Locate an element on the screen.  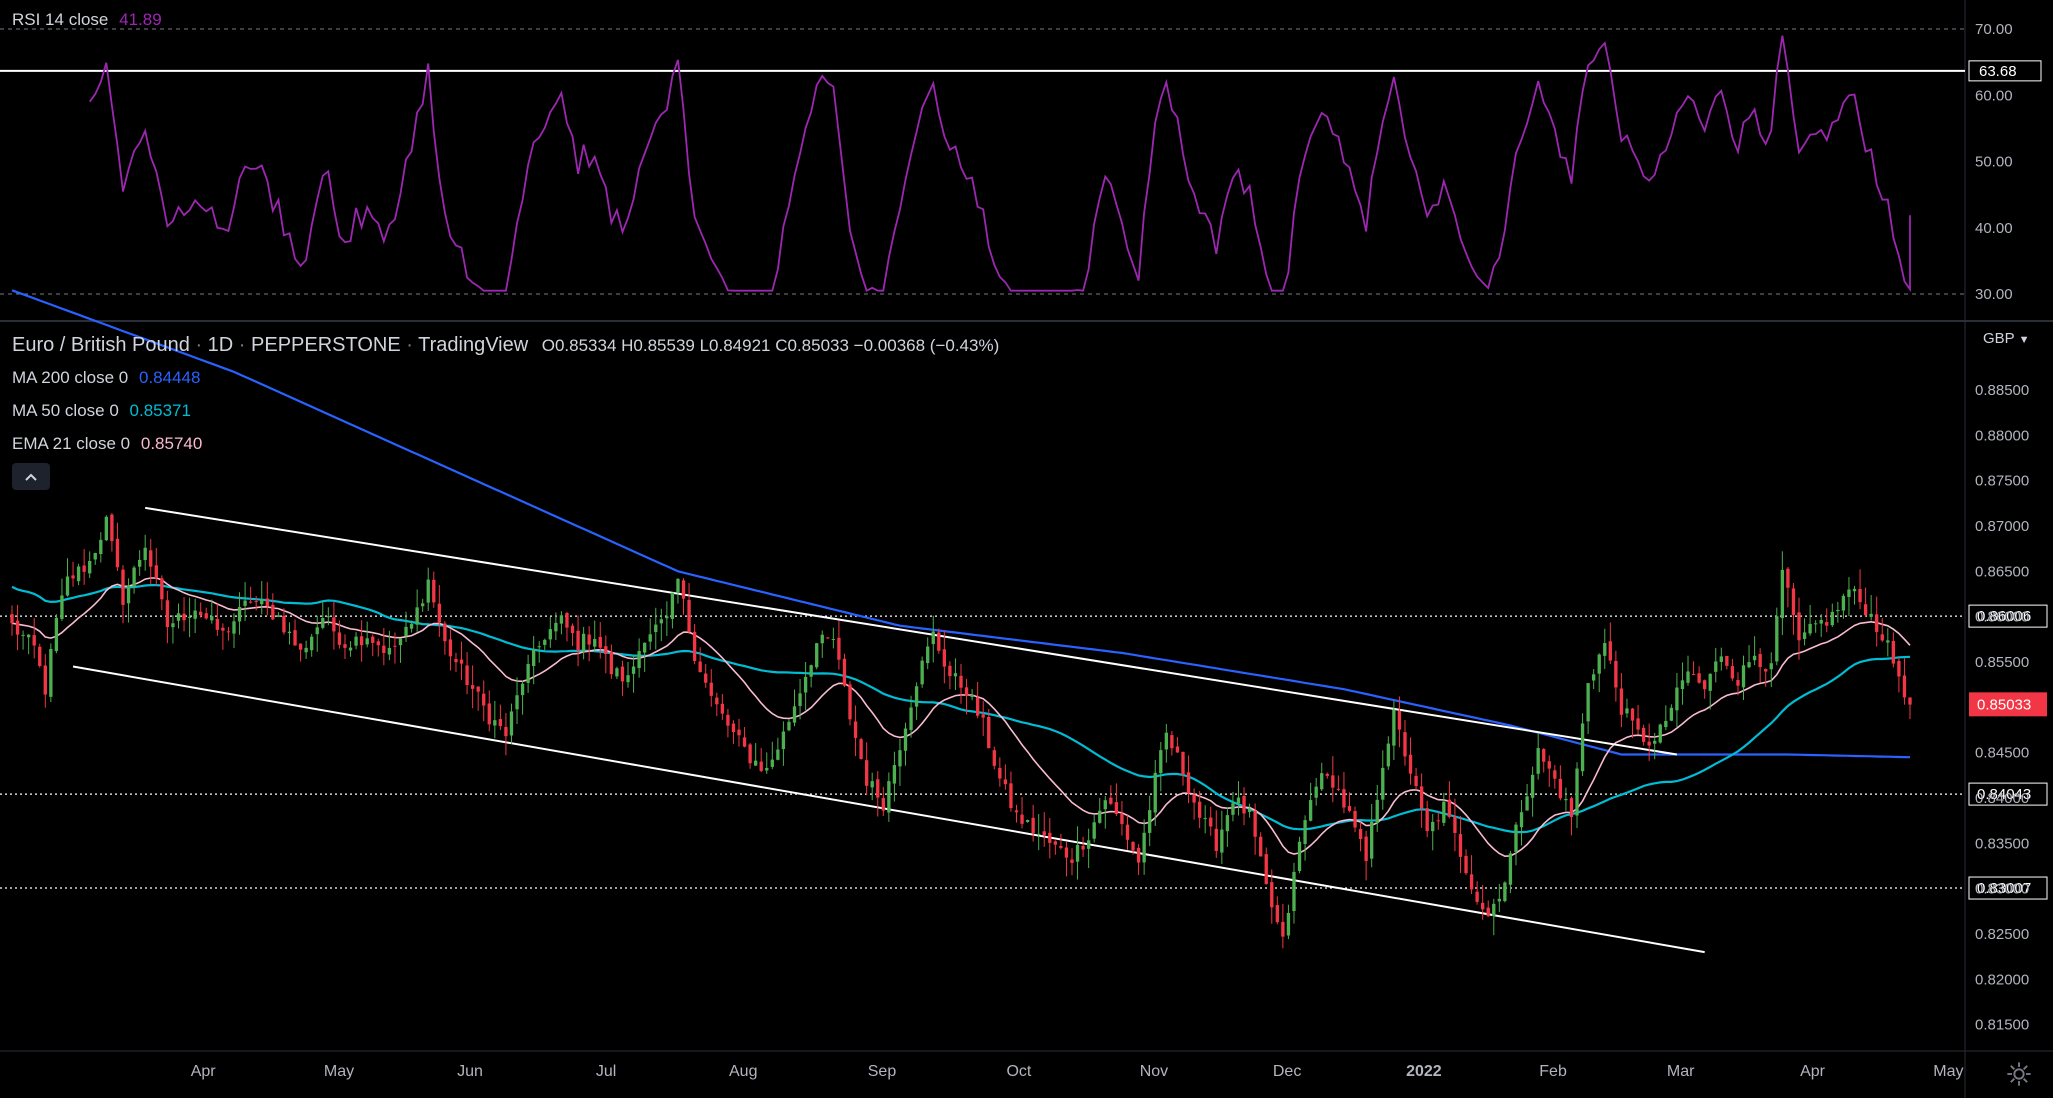
indicator-legend-ma200: MA 200 close 0 0.84448 is located at coordinates (106, 378).